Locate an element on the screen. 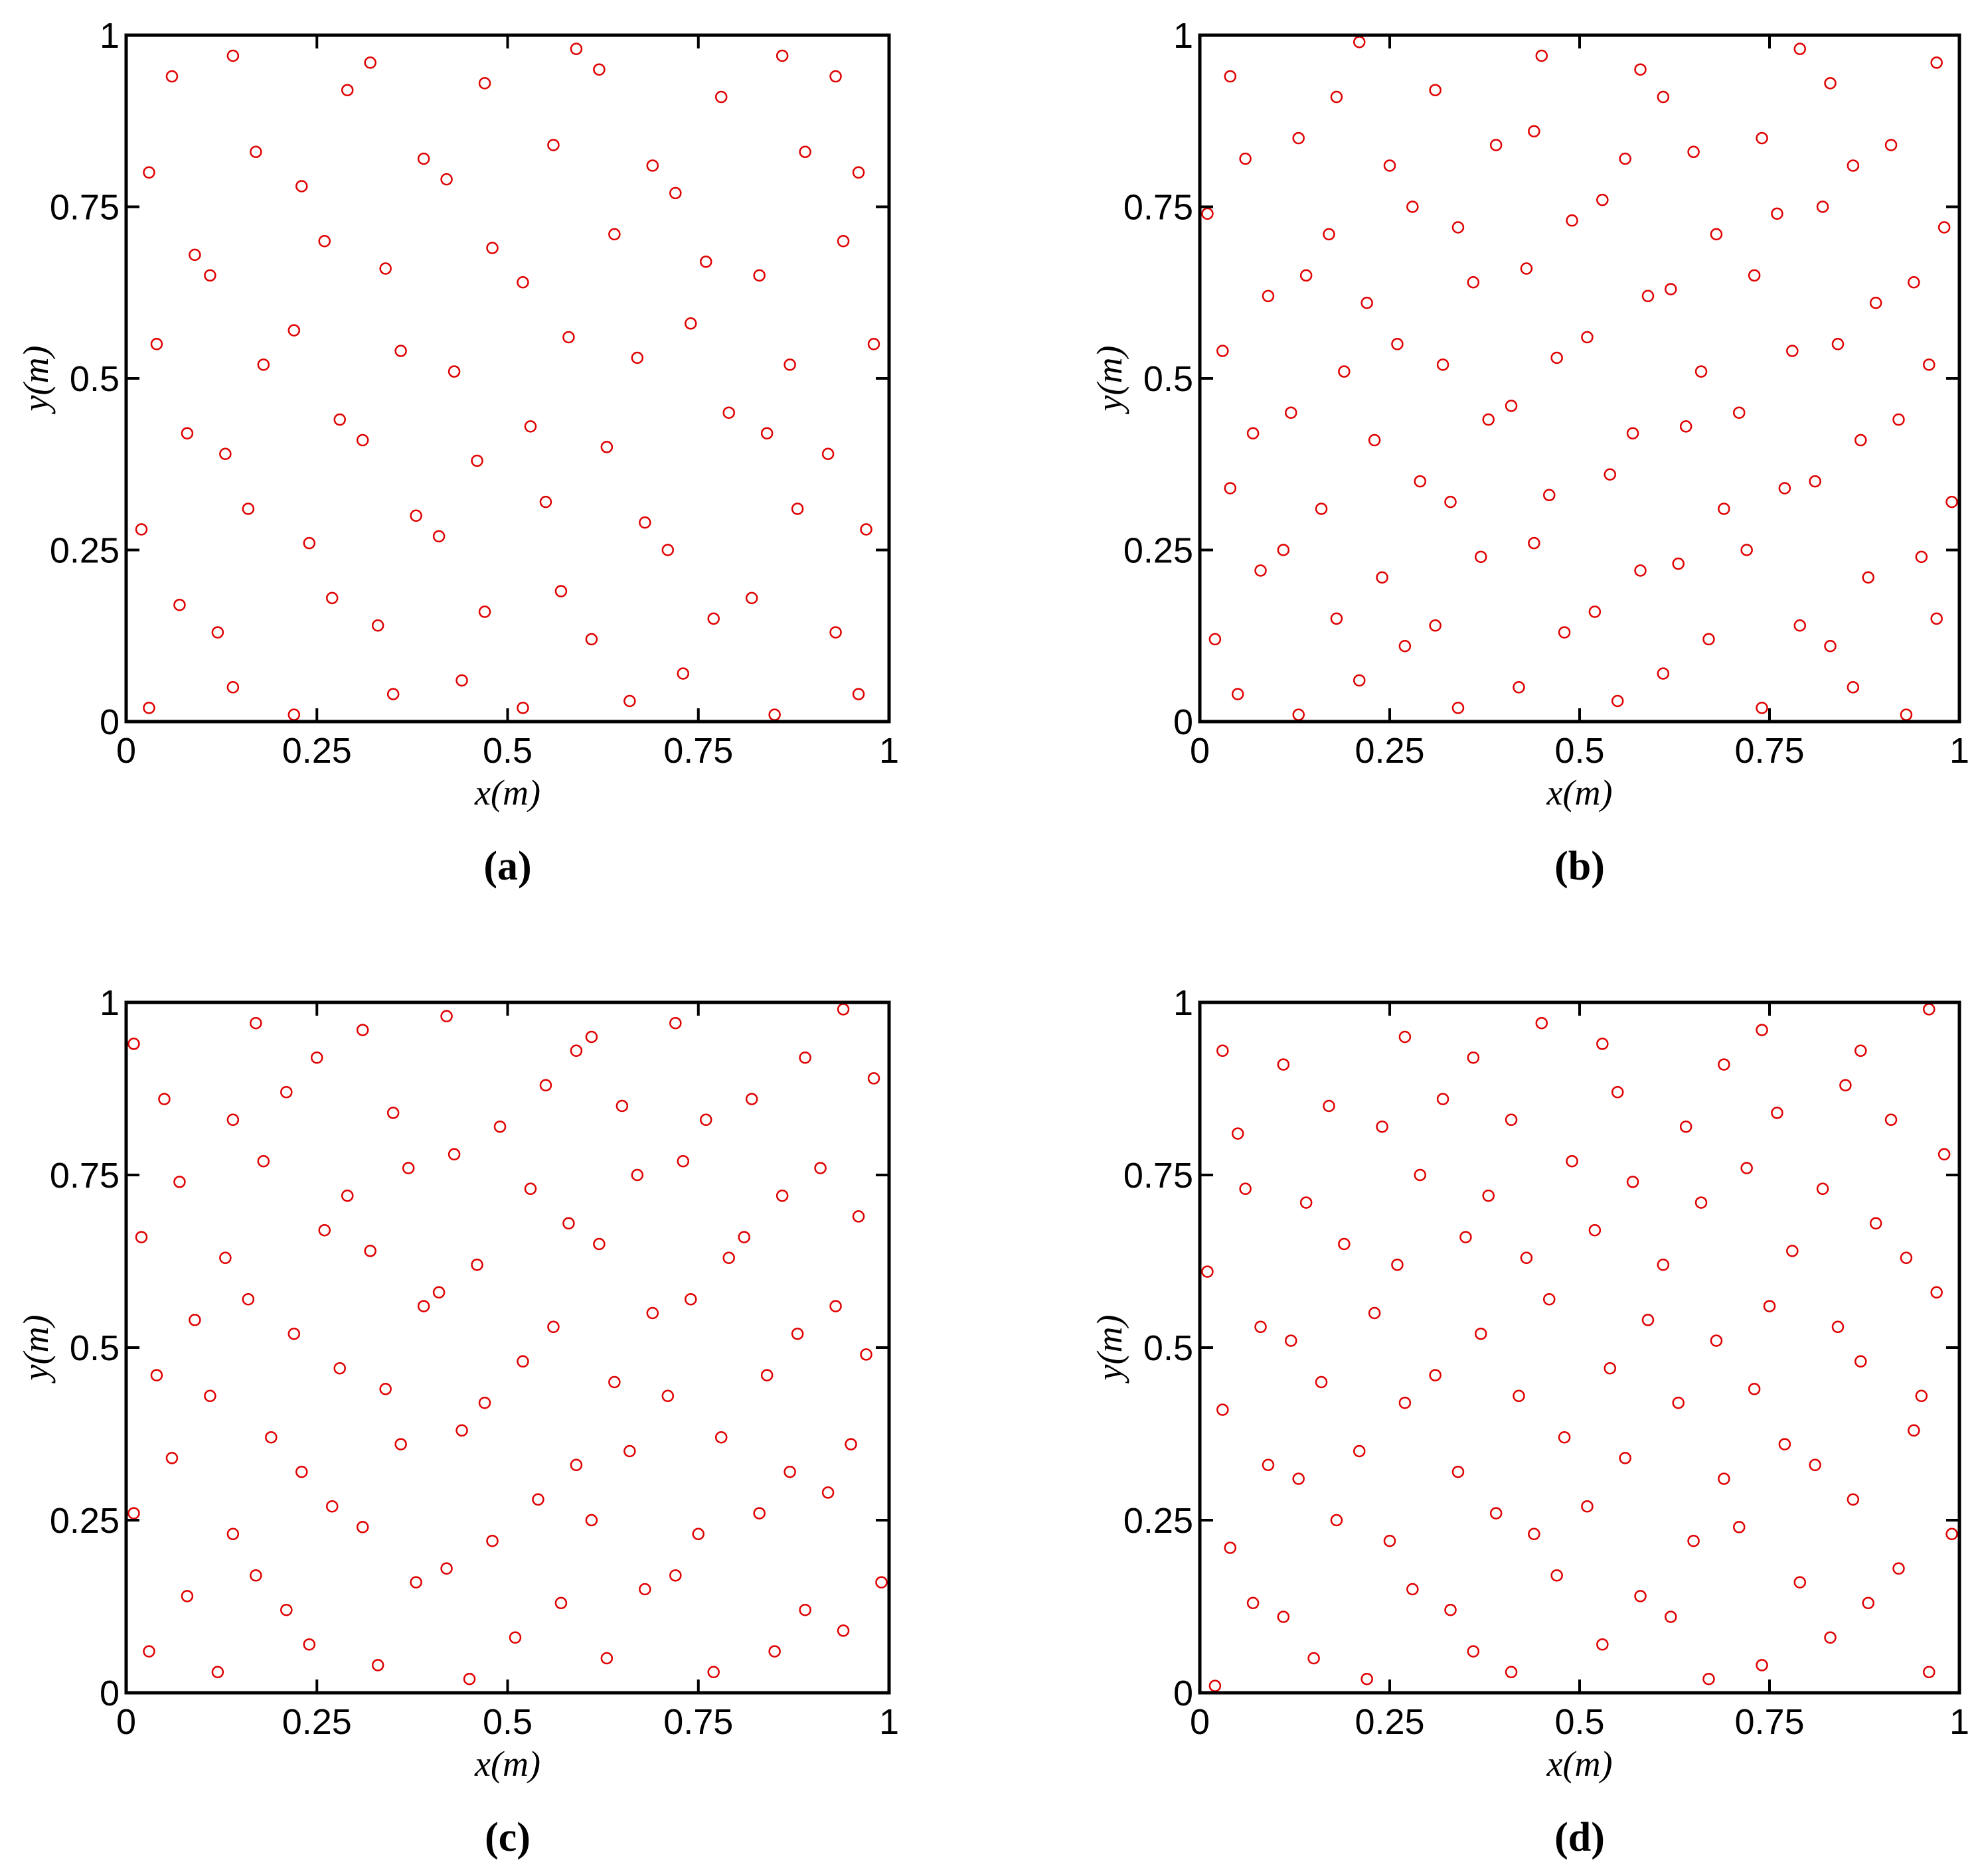  x-tick-label: 0 is located at coordinates (1200, 1722).